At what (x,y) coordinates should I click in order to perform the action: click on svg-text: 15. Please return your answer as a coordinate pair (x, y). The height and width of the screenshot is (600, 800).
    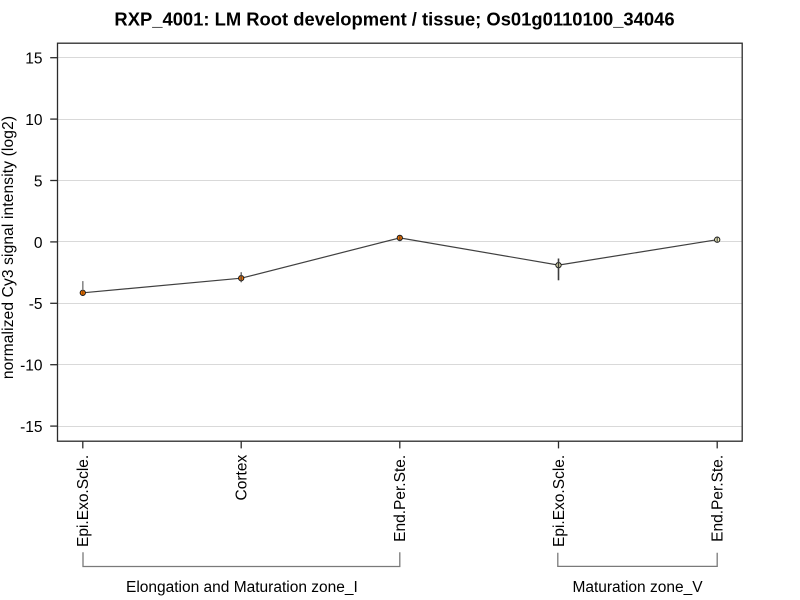
    Looking at the image, I should click on (33, 59).